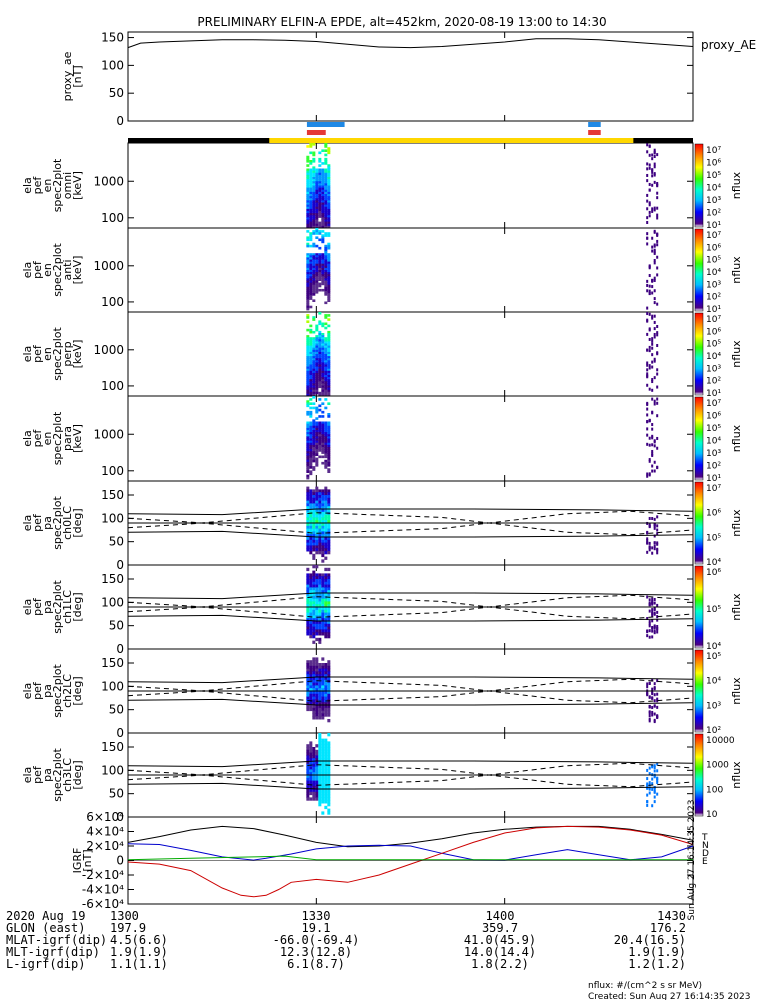 This screenshot has height=1000, width=775. Describe the element at coordinates (112, 218) in the screenshot. I see `ytick-label-omni: 100` at that location.